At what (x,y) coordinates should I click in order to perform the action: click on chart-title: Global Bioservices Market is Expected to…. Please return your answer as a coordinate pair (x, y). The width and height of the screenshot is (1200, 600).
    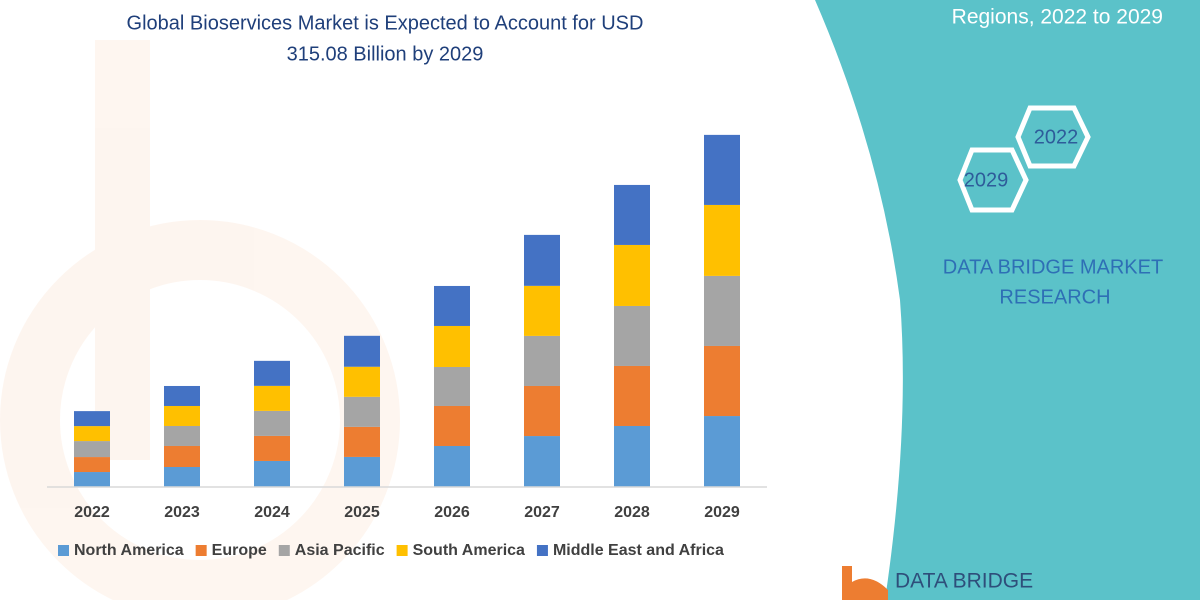
    Looking at the image, I should click on (385, 23).